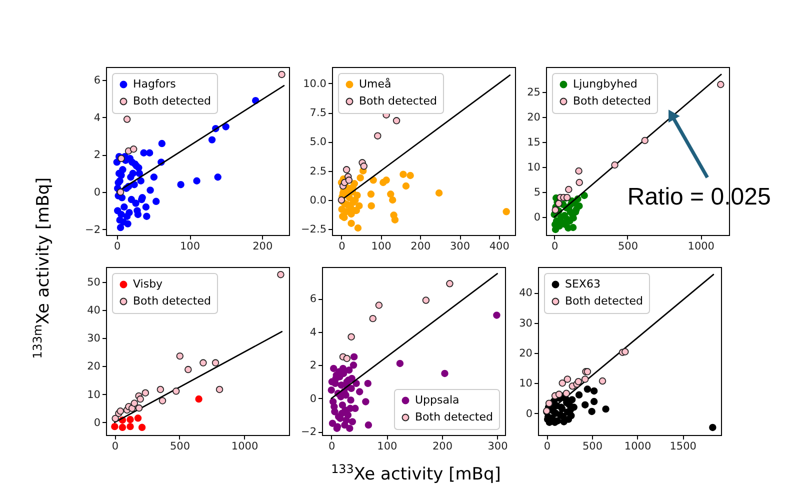 The width and height of the screenshot is (804, 485). I want to click on y-tick-label: 10.0, so click(314, 84).